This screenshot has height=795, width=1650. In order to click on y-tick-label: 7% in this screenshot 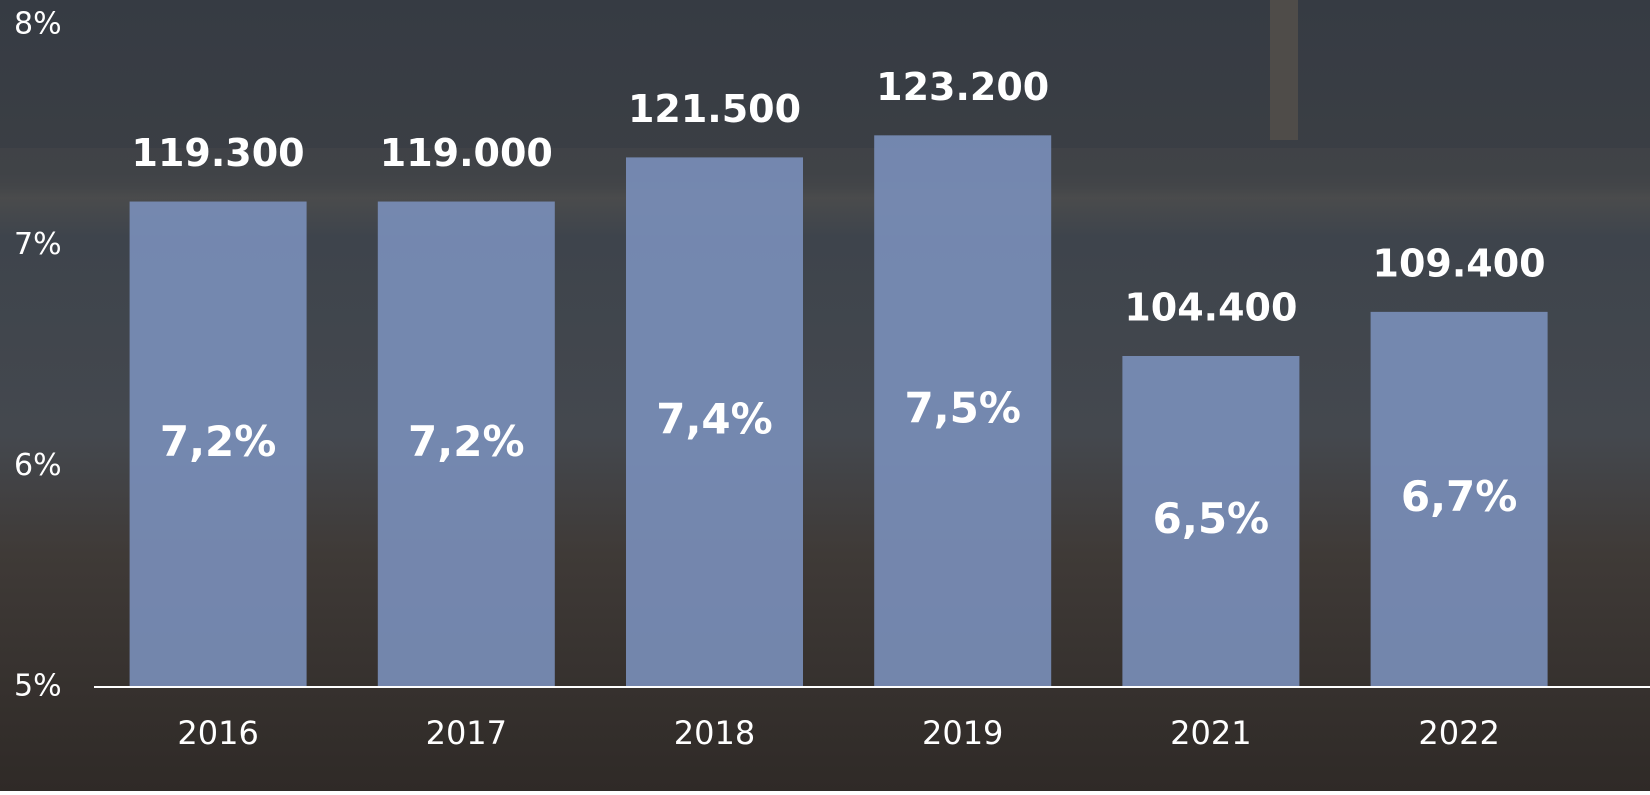, I will do `click(38, 244)`.